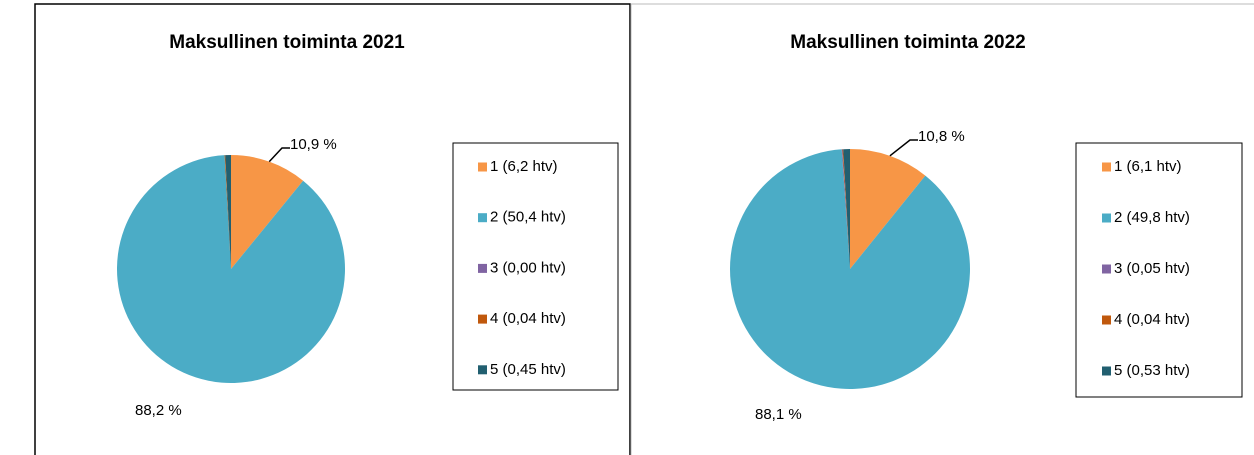 This screenshot has height=455, width=1254. What do you see at coordinates (907, 42) in the screenshot?
I see `chart-title: Maksullinen toiminta 2022` at bounding box center [907, 42].